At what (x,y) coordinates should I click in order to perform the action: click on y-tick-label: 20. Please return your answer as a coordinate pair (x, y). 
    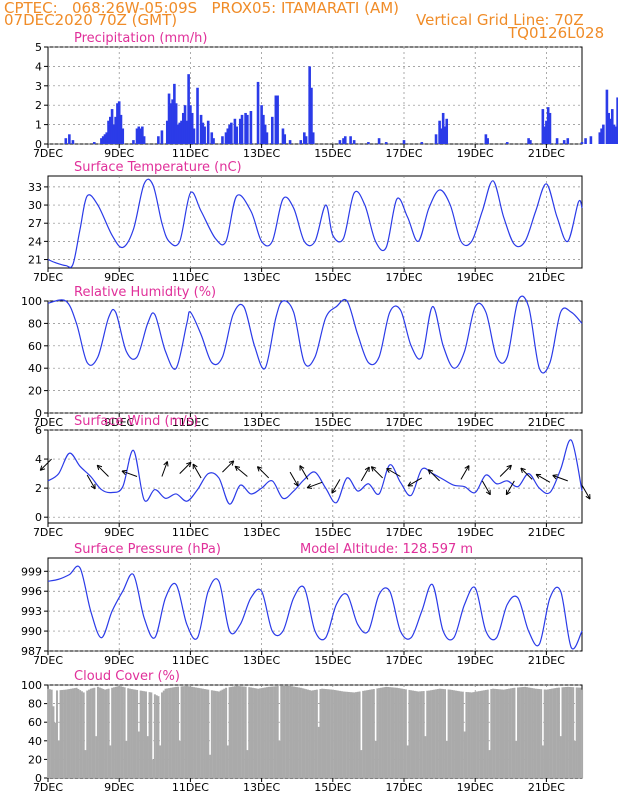
    Looking at the image, I should click on (35, 759).